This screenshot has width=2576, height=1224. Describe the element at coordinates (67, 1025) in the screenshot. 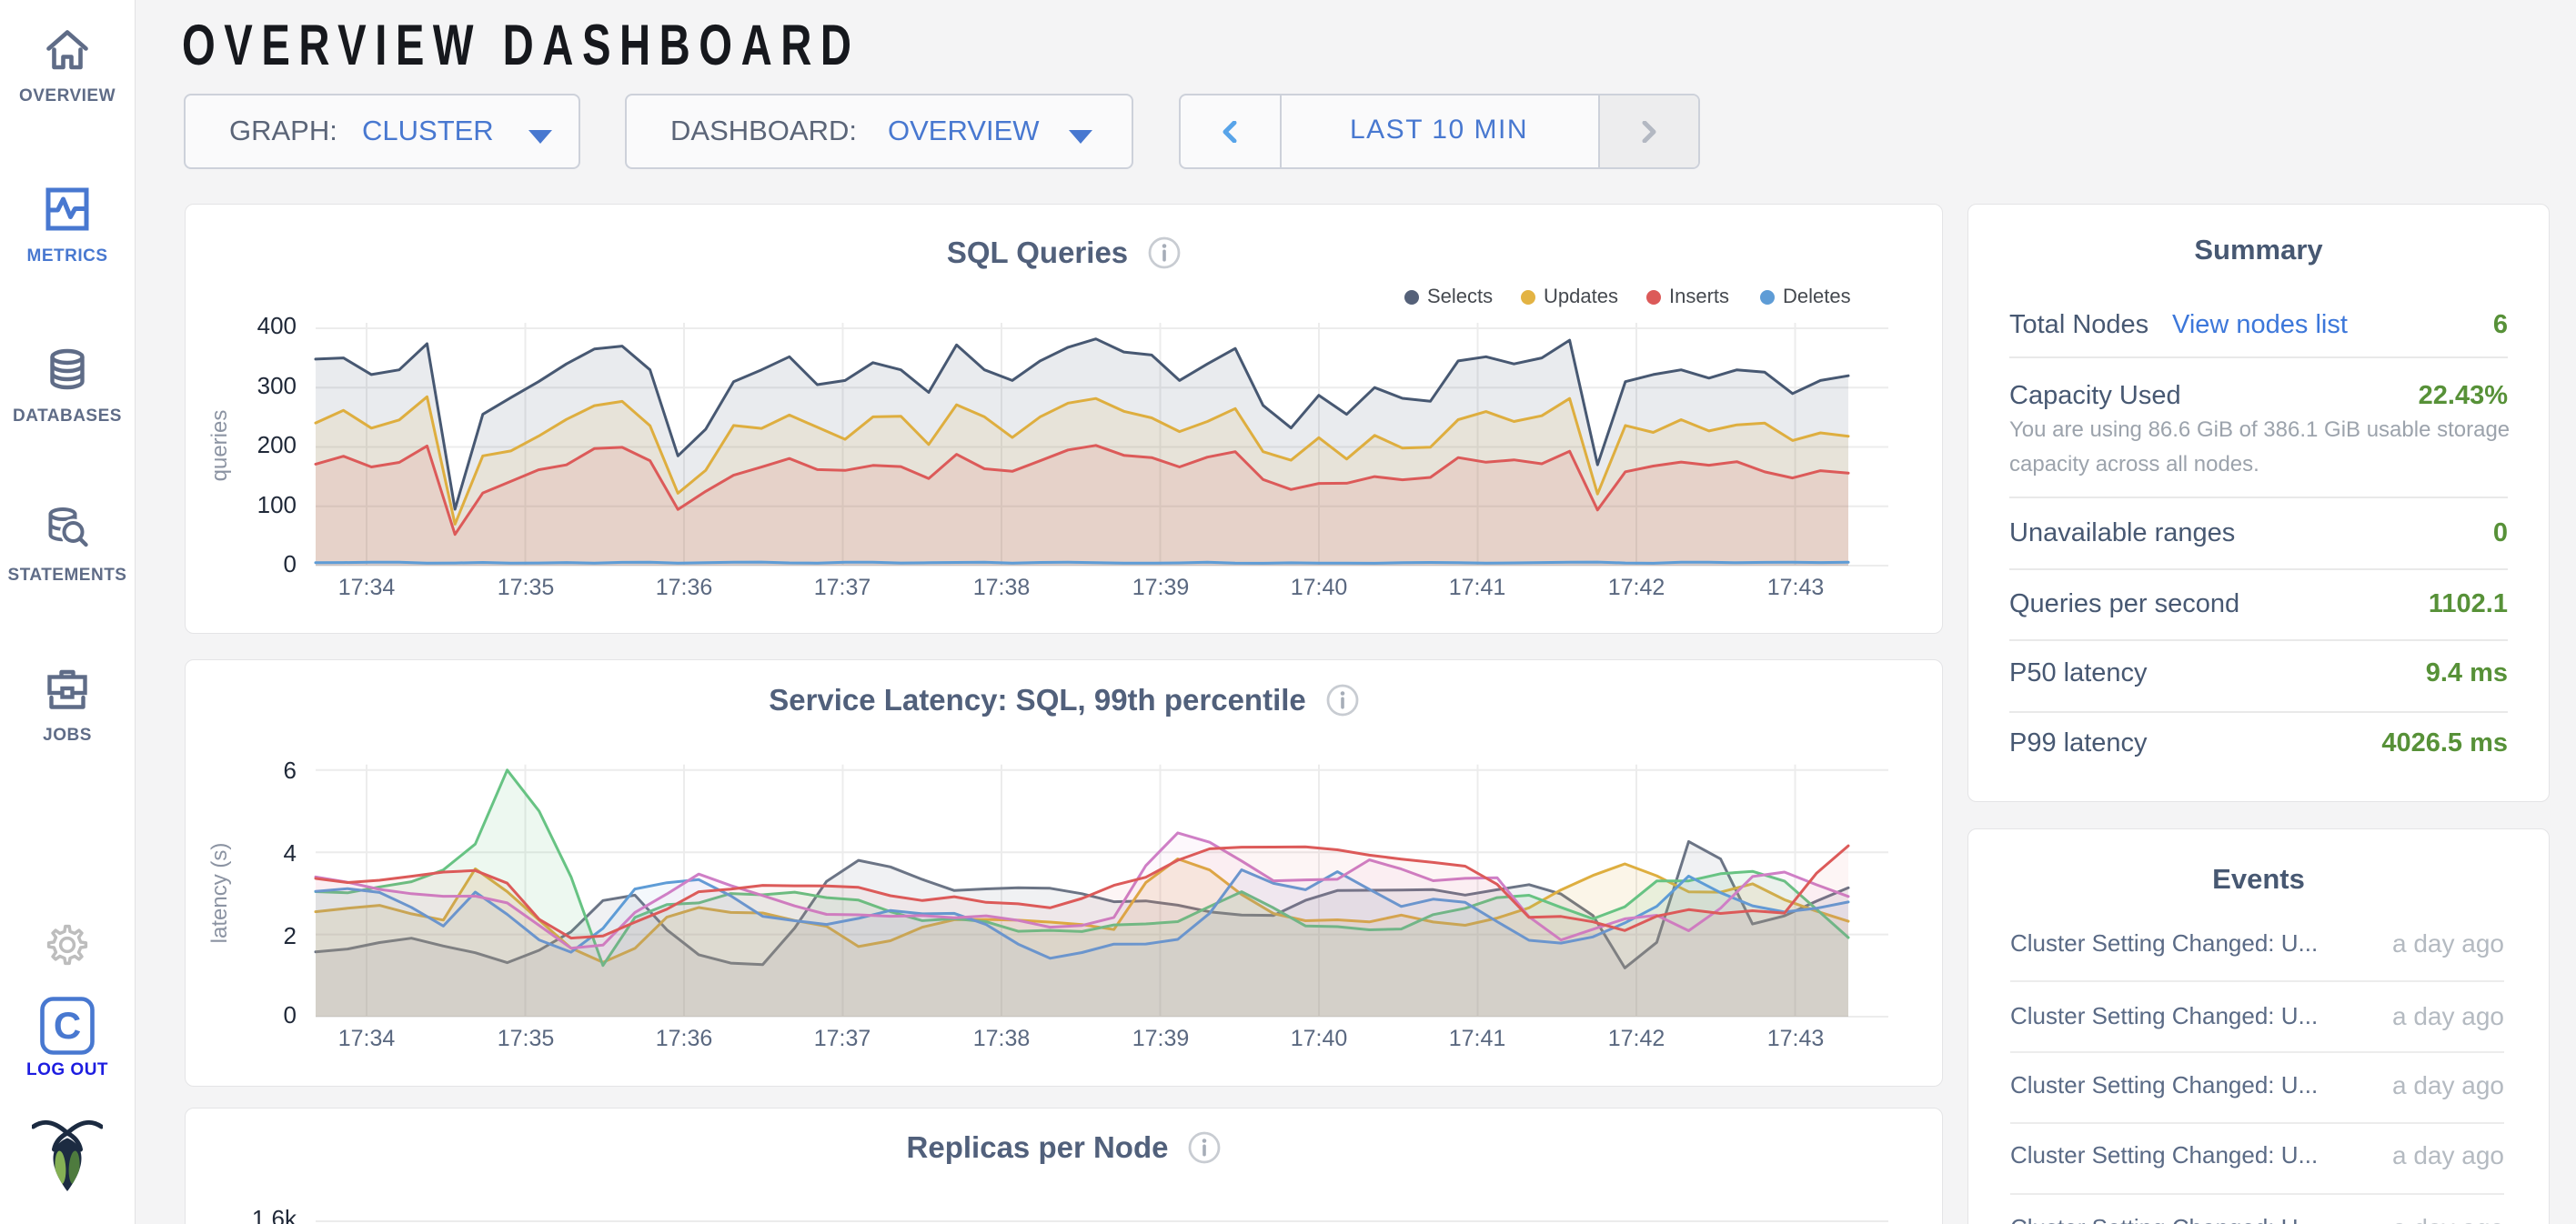

I see `svg-text: C` at that location.